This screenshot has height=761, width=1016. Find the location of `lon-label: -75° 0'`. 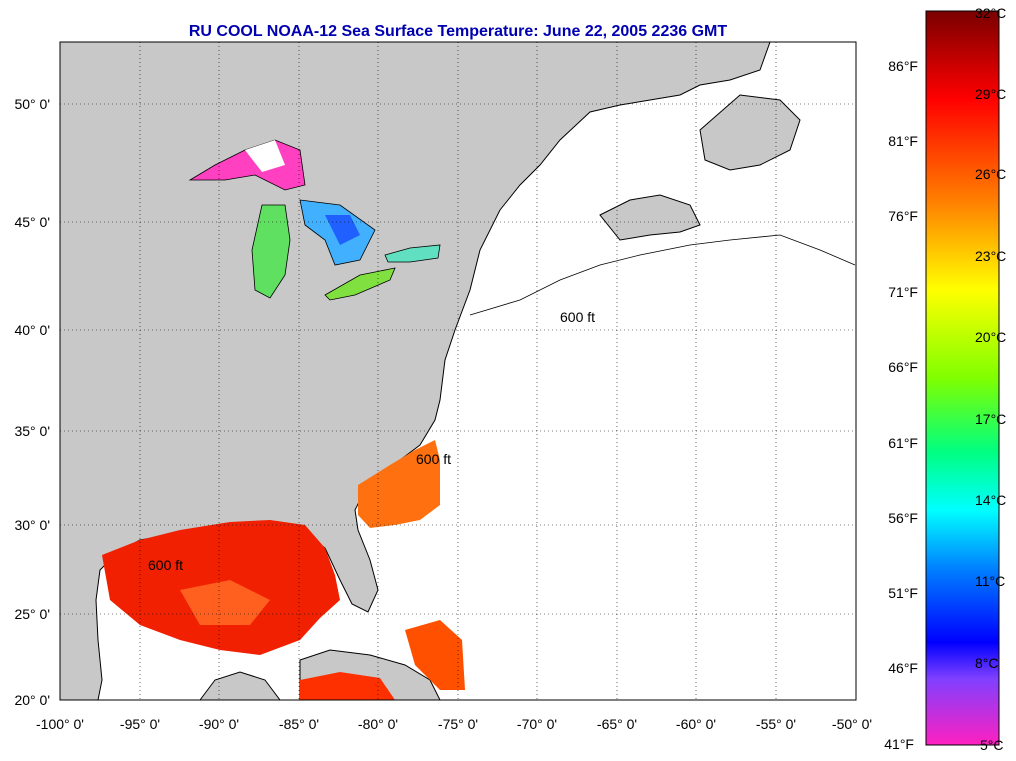

lon-label: -75° 0' is located at coordinates (458, 724).